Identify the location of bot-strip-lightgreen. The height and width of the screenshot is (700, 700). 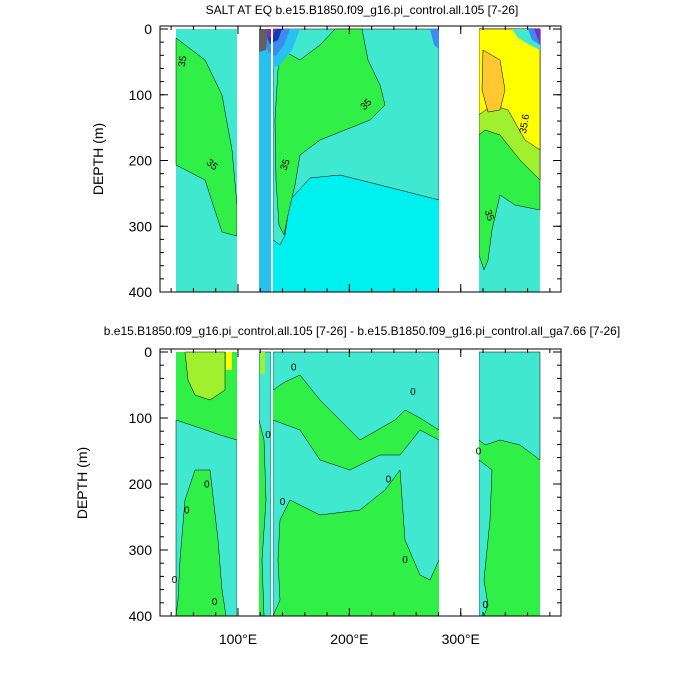
(262, 363).